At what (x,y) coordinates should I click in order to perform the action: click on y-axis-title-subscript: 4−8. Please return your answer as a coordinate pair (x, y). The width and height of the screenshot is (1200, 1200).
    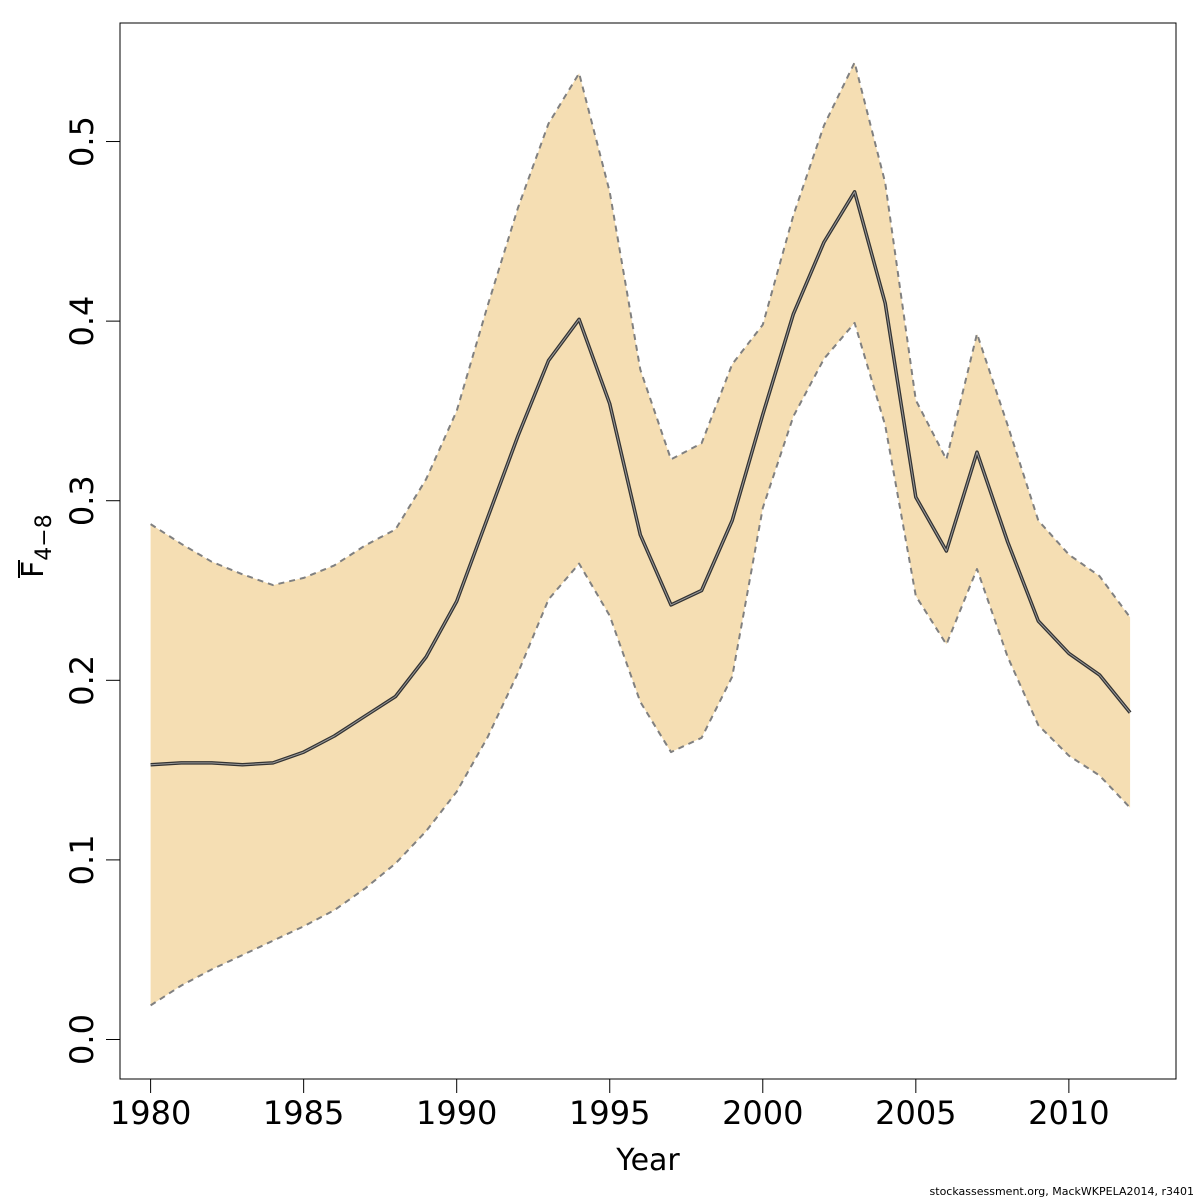
    Looking at the image, I should click on (44, 537).